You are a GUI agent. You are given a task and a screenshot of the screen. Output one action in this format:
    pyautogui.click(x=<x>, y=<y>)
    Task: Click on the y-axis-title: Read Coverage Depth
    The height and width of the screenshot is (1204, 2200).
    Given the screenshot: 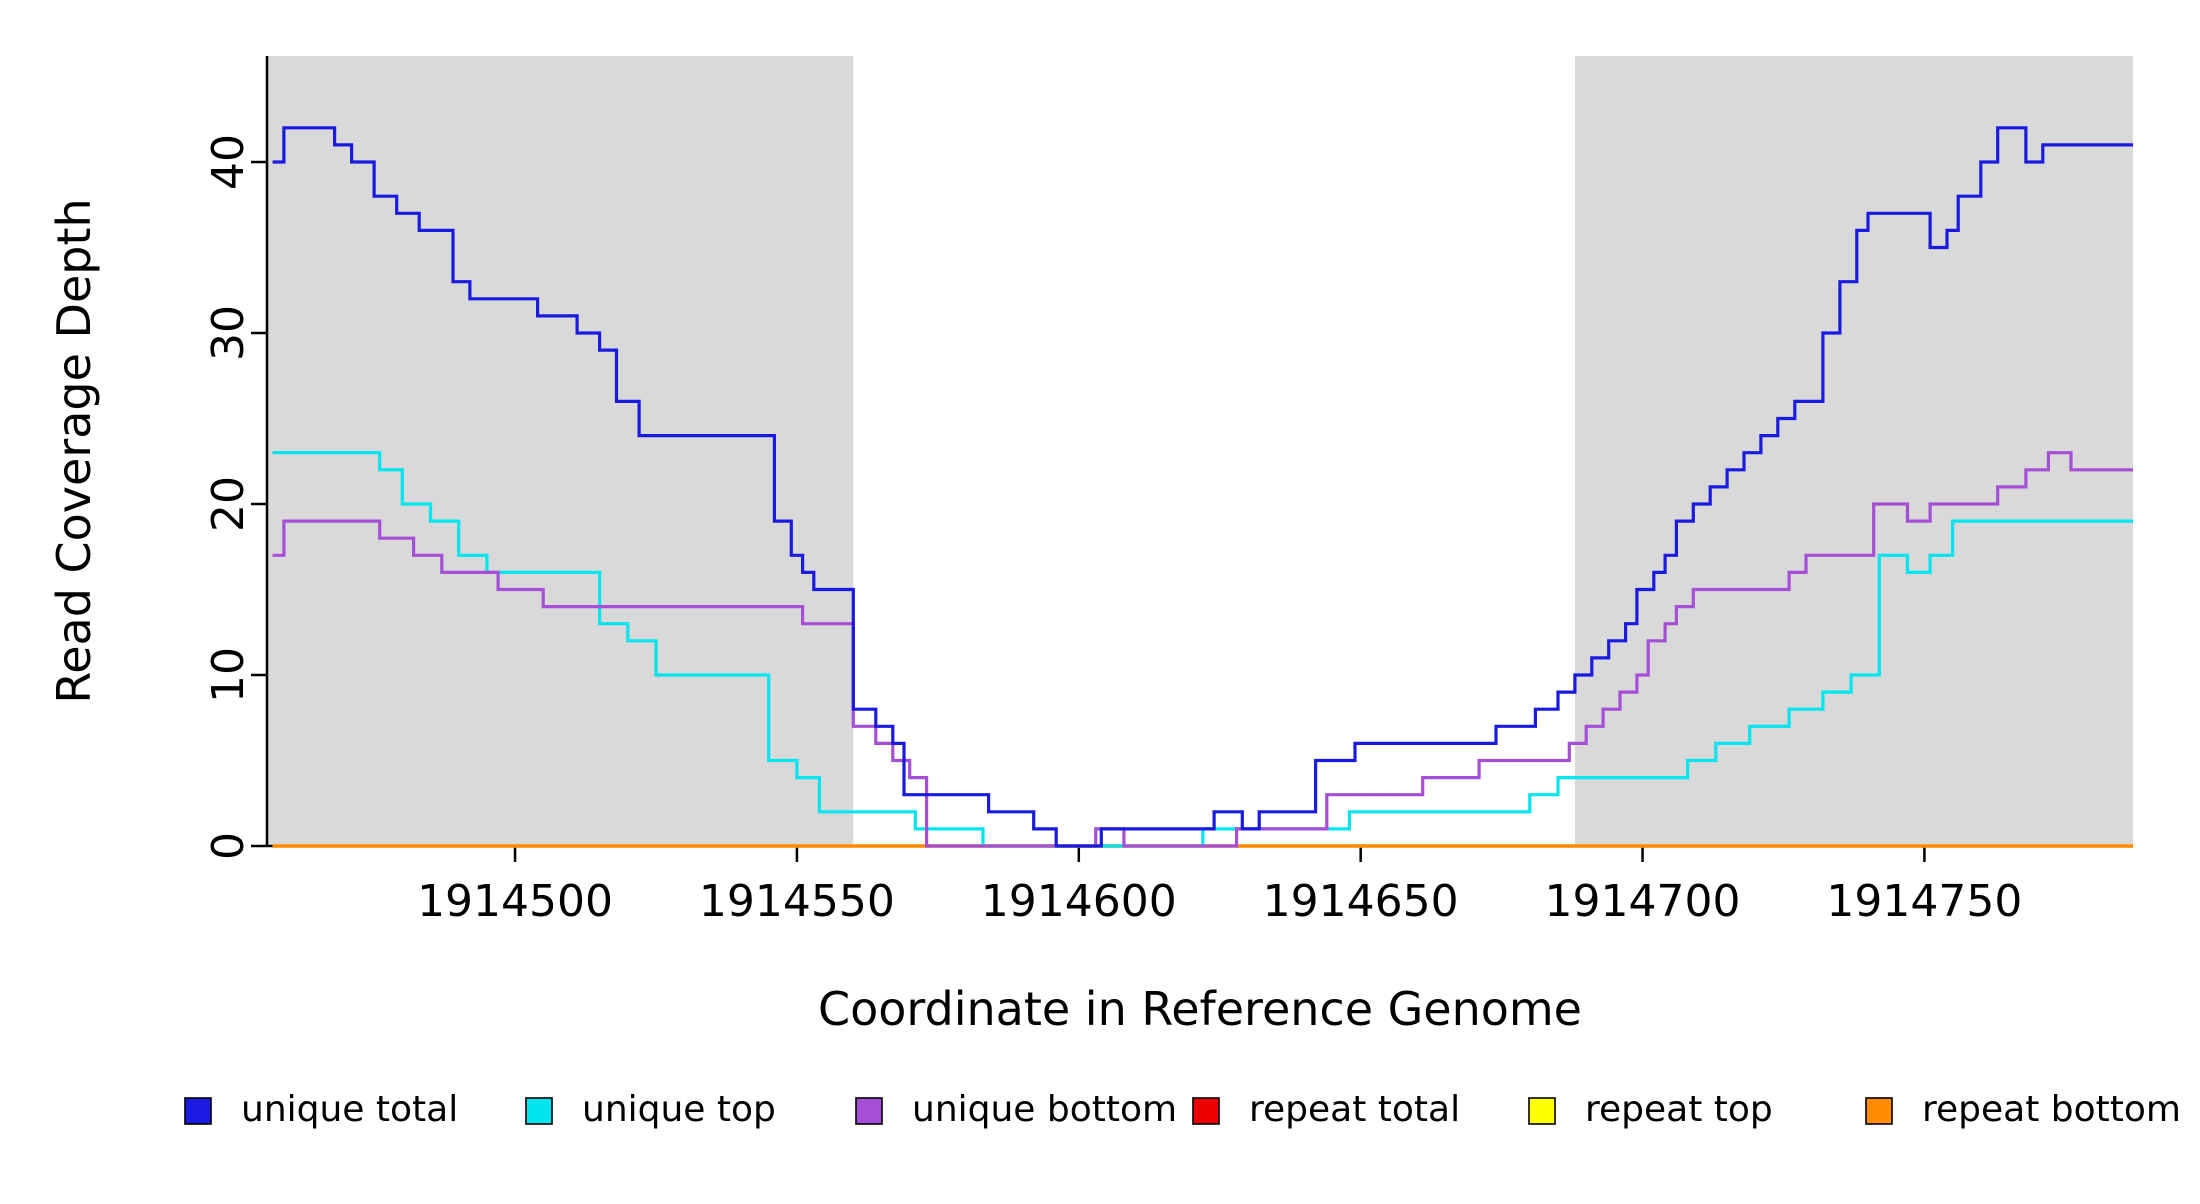 What is the action you would take?
    pyautogui.click(x=74, y=450)
    